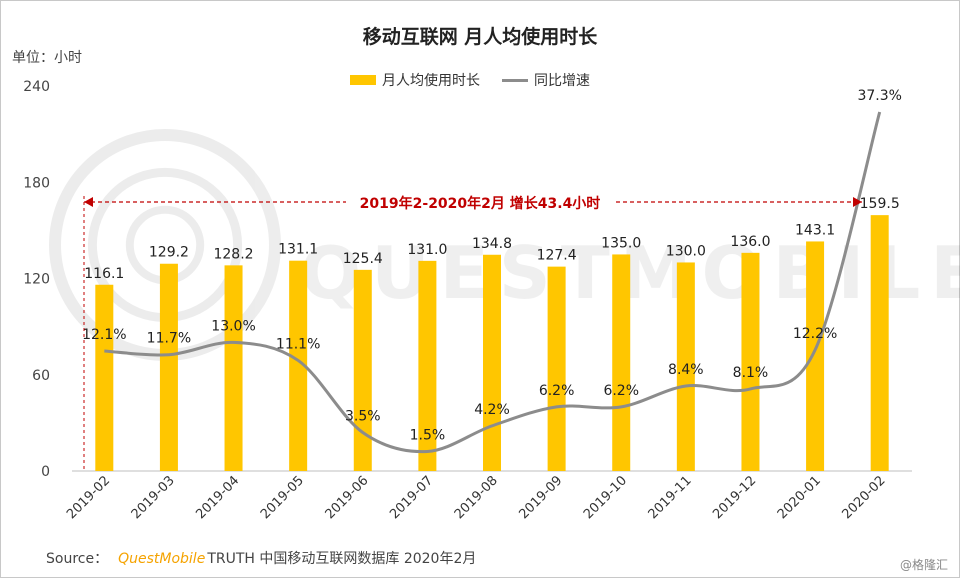 This screenshot has width=960, height=578. Describe the element at coordinates (540, 497) in the screenshot. I see `x-tick-label: 2019-09` at that location.